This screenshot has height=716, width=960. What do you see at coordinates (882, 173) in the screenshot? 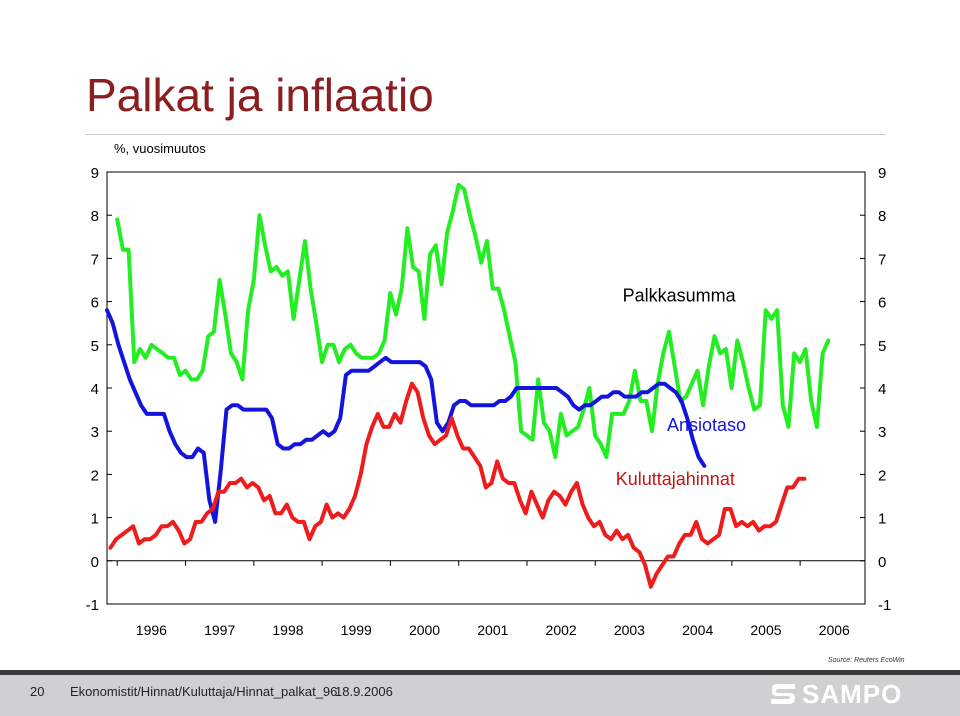
I see `y-tick-label-right: 9` at bounding box center [882, 173].